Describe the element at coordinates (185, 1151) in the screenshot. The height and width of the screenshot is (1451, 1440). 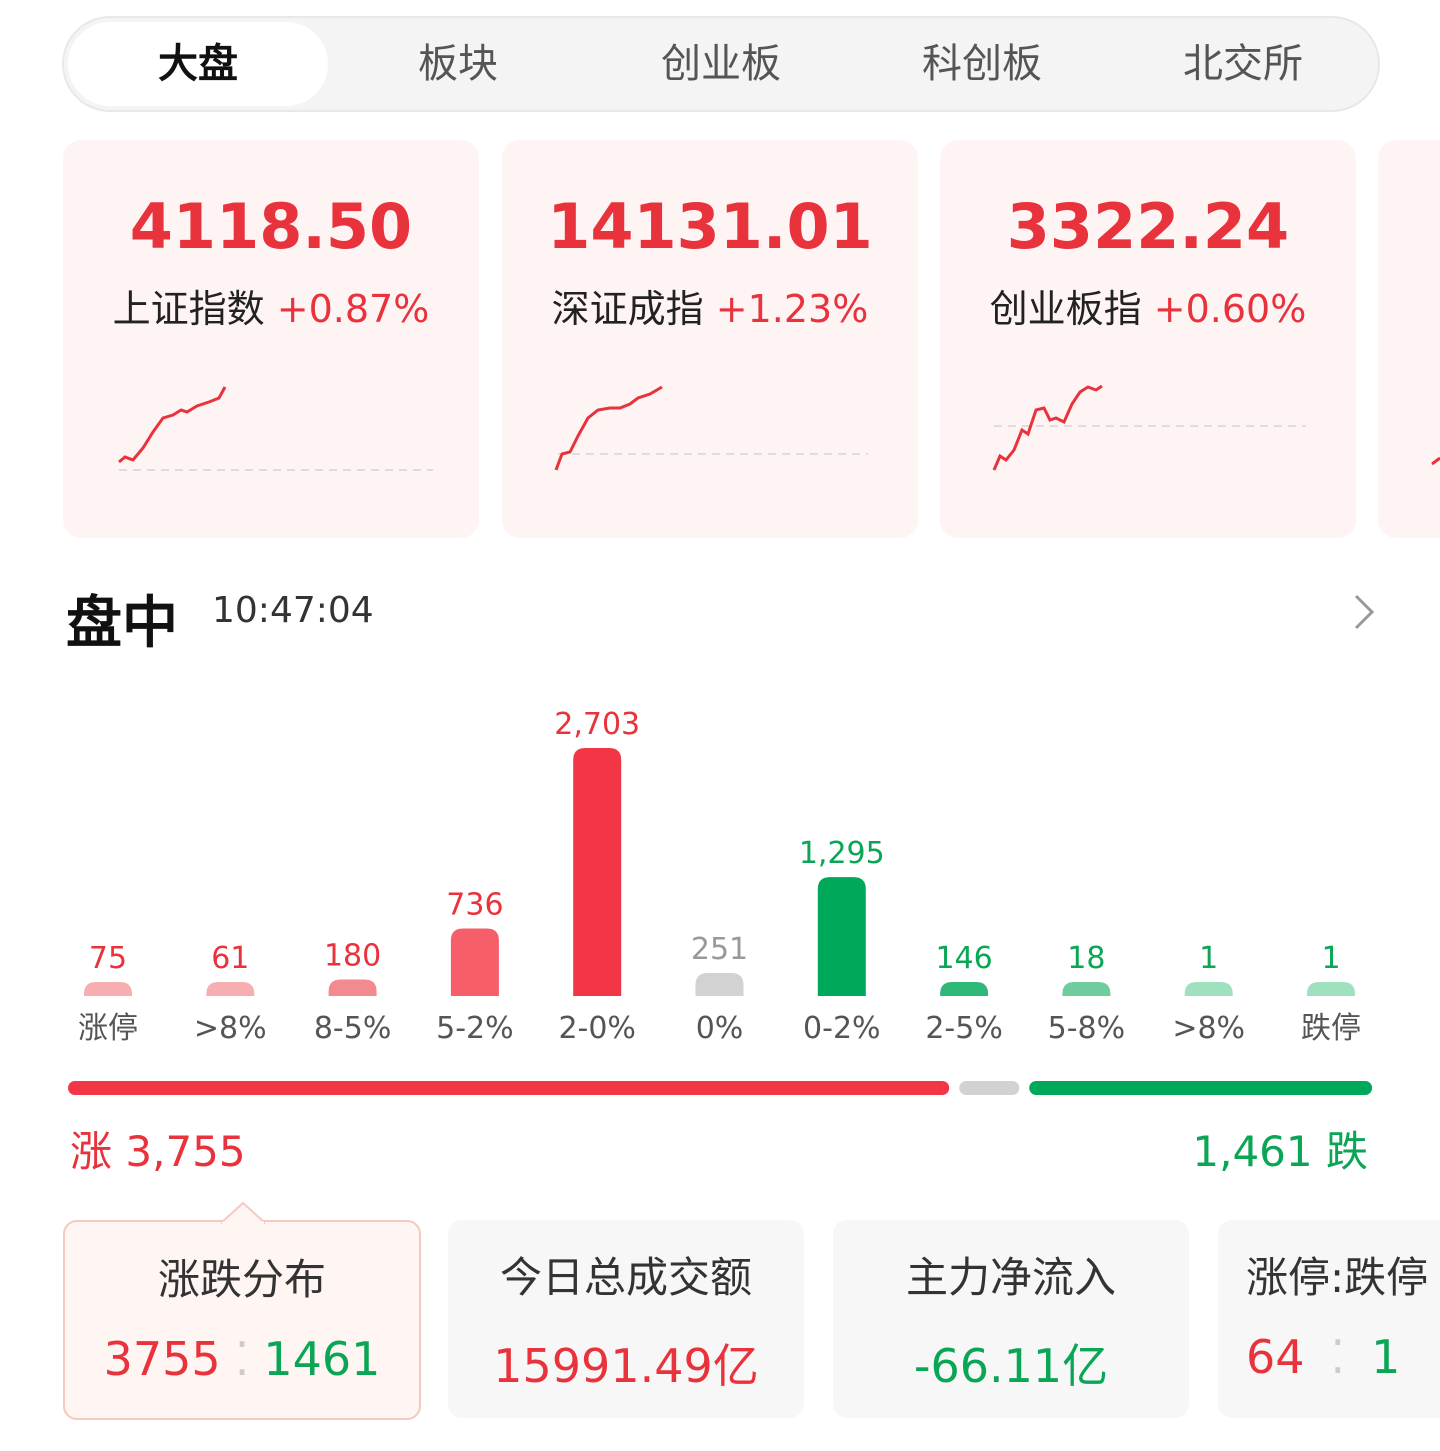
I see `rise-value: 3,755` at that location.